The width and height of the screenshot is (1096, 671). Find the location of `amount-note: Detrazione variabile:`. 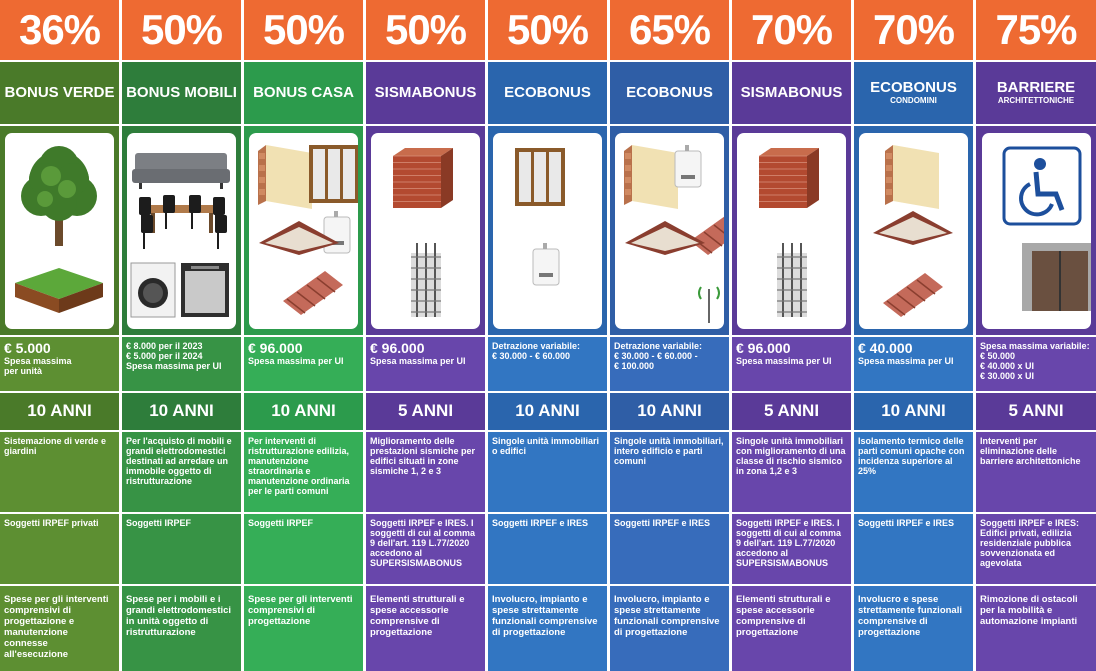

amount-note: Detrazione variabile: is located at coordinates (658, 345).